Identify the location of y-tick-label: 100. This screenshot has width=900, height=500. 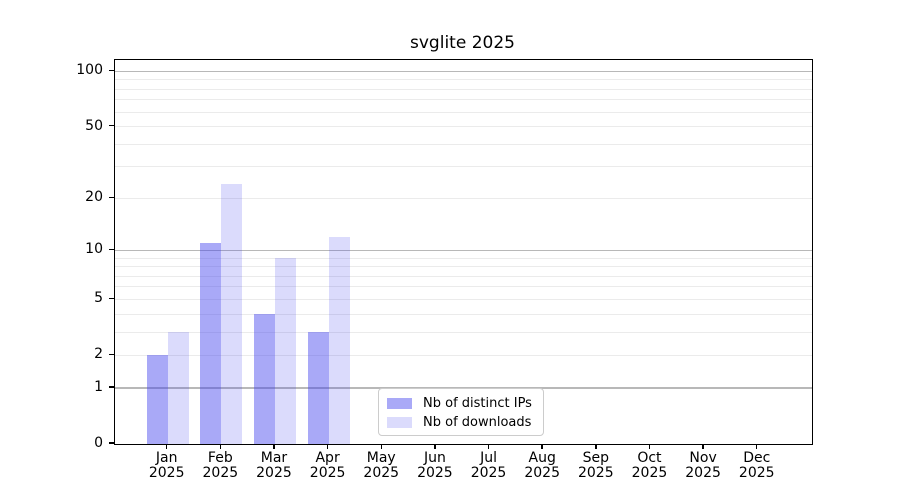
(89, 70).